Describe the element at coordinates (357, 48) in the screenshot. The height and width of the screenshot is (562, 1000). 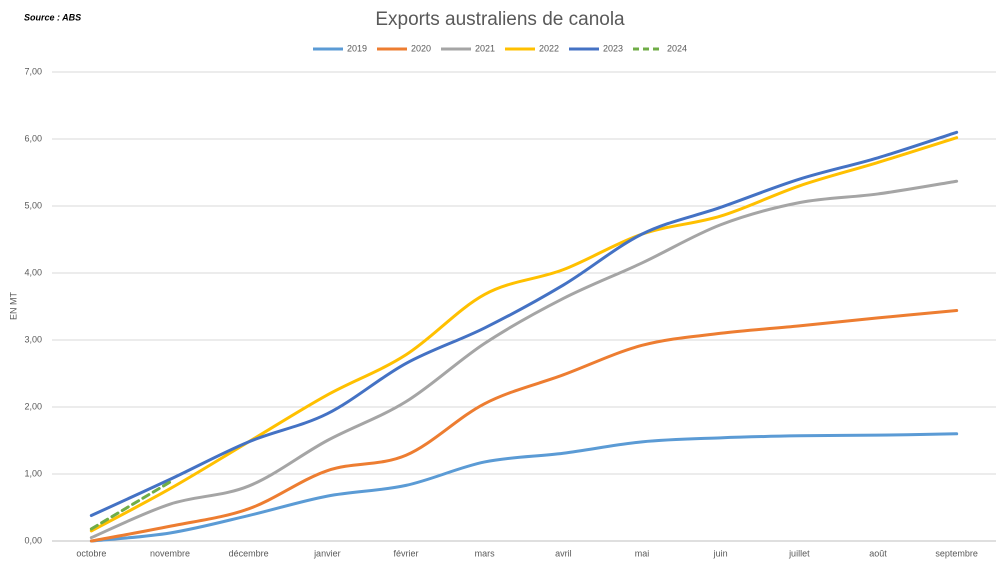
I see `legend-label: 2019` at that location.